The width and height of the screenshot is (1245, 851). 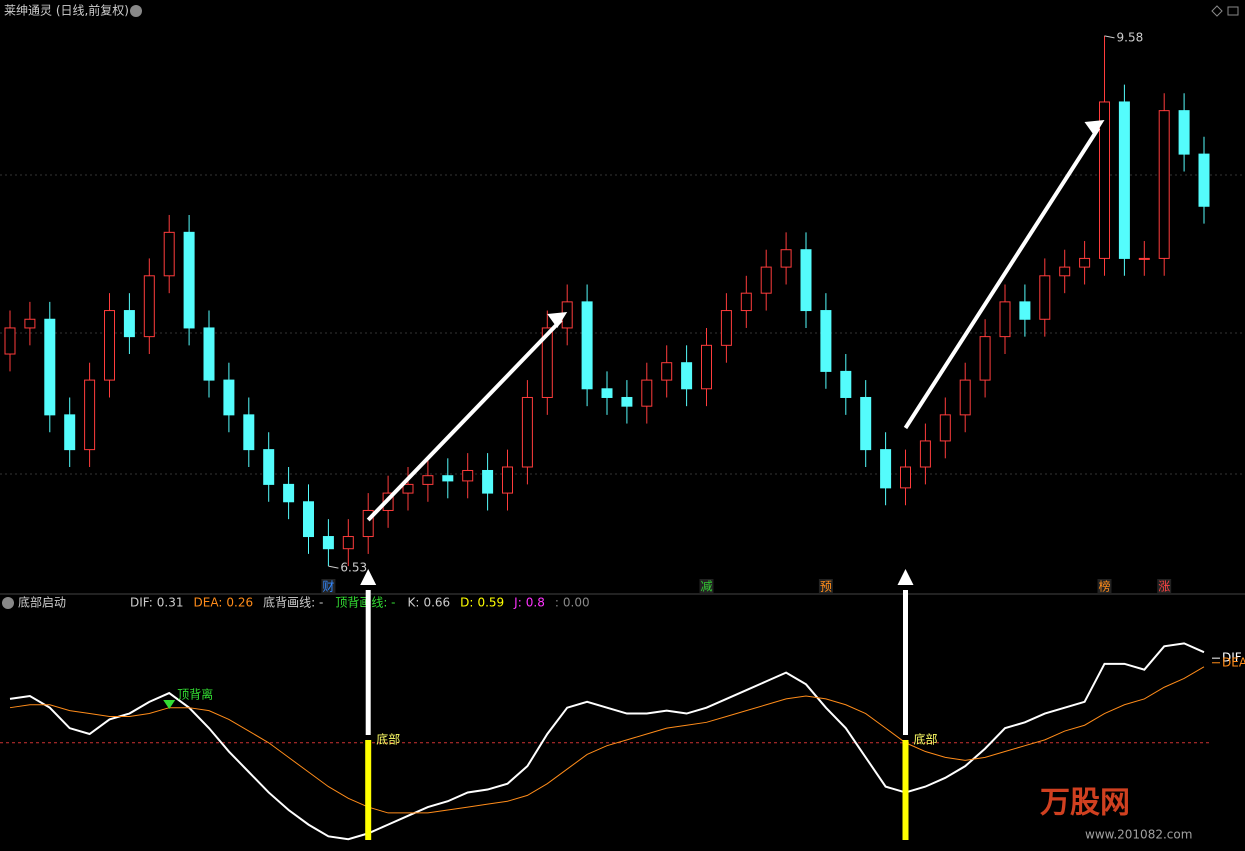 I want to click on series-end-label: DEA, so click(x=1233, y=662).